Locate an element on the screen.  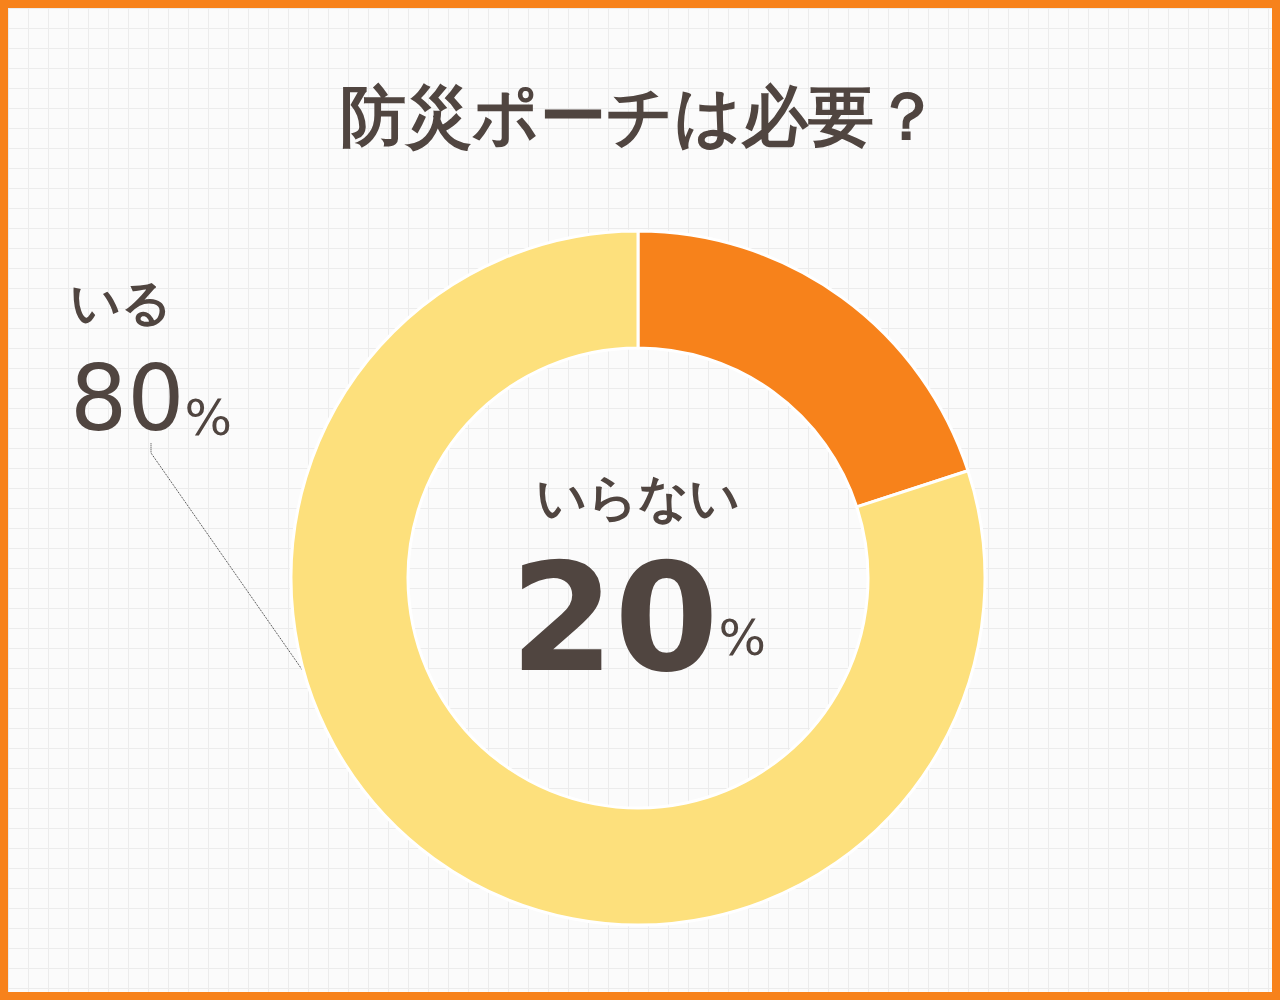
slice-label: いらない is located at coordinates (638, 498).